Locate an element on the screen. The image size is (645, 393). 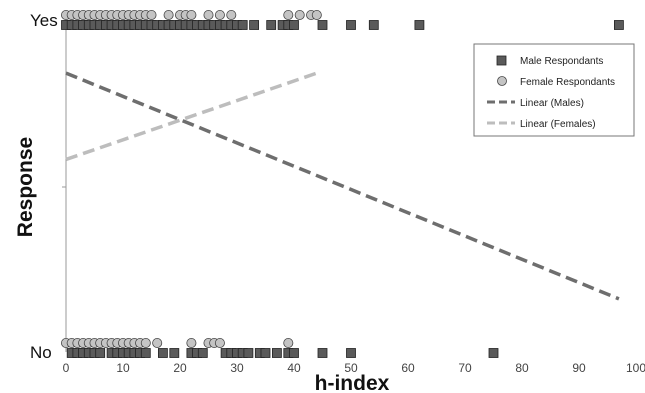
x-tick-label: 60 is located at coordinates (408, 368).